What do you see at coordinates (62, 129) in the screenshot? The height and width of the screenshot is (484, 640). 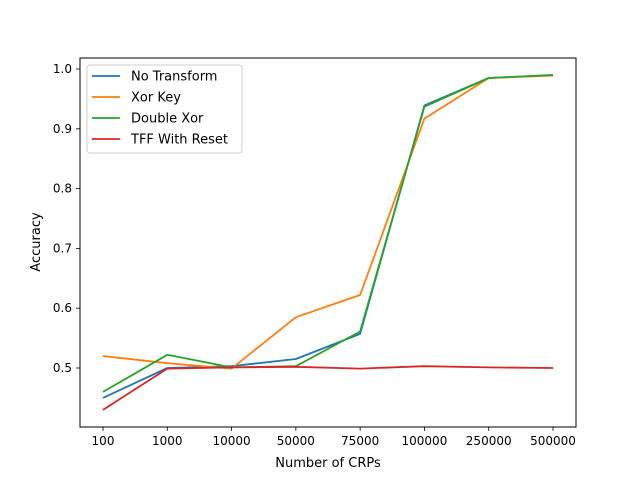 I see `y-tick-label: 0.9` at bounding box center [62, 129].